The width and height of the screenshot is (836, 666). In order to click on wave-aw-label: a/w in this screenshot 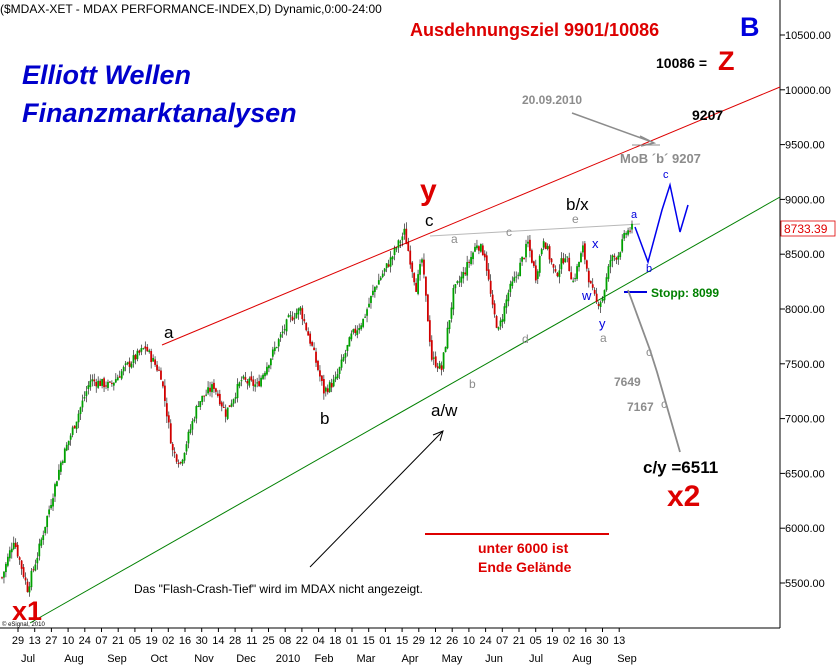, I will do `click(444, 410)`.